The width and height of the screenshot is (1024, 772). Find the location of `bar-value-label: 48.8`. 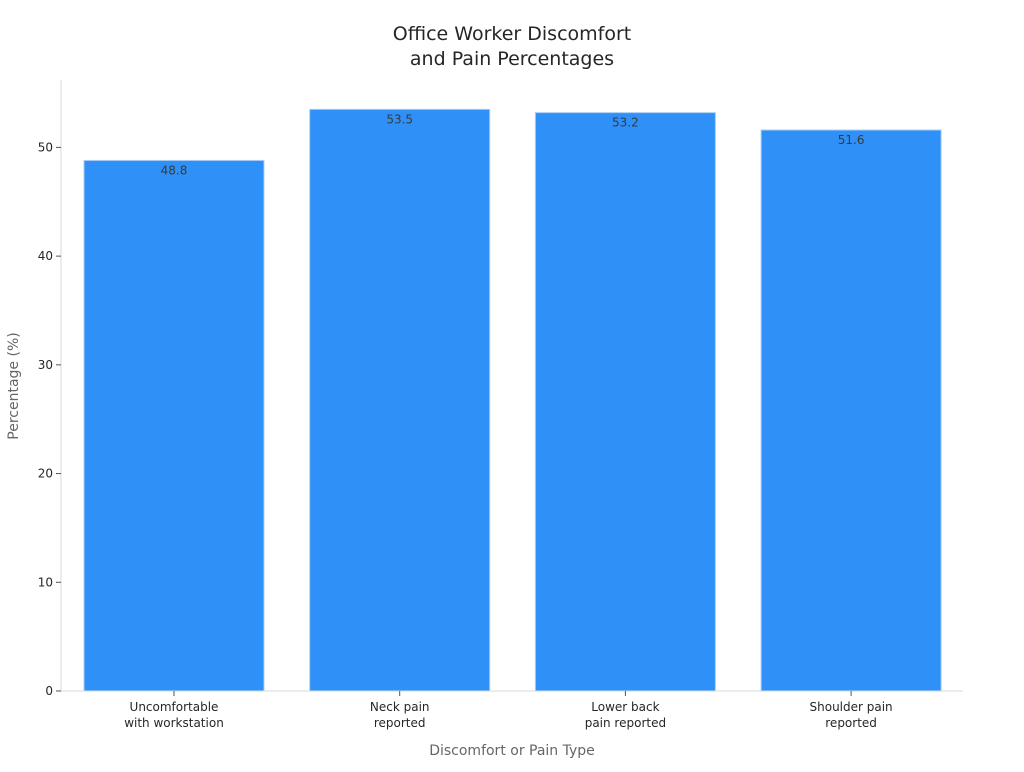

bar-value-label: 48.8 is located at coordinates (174, 170).